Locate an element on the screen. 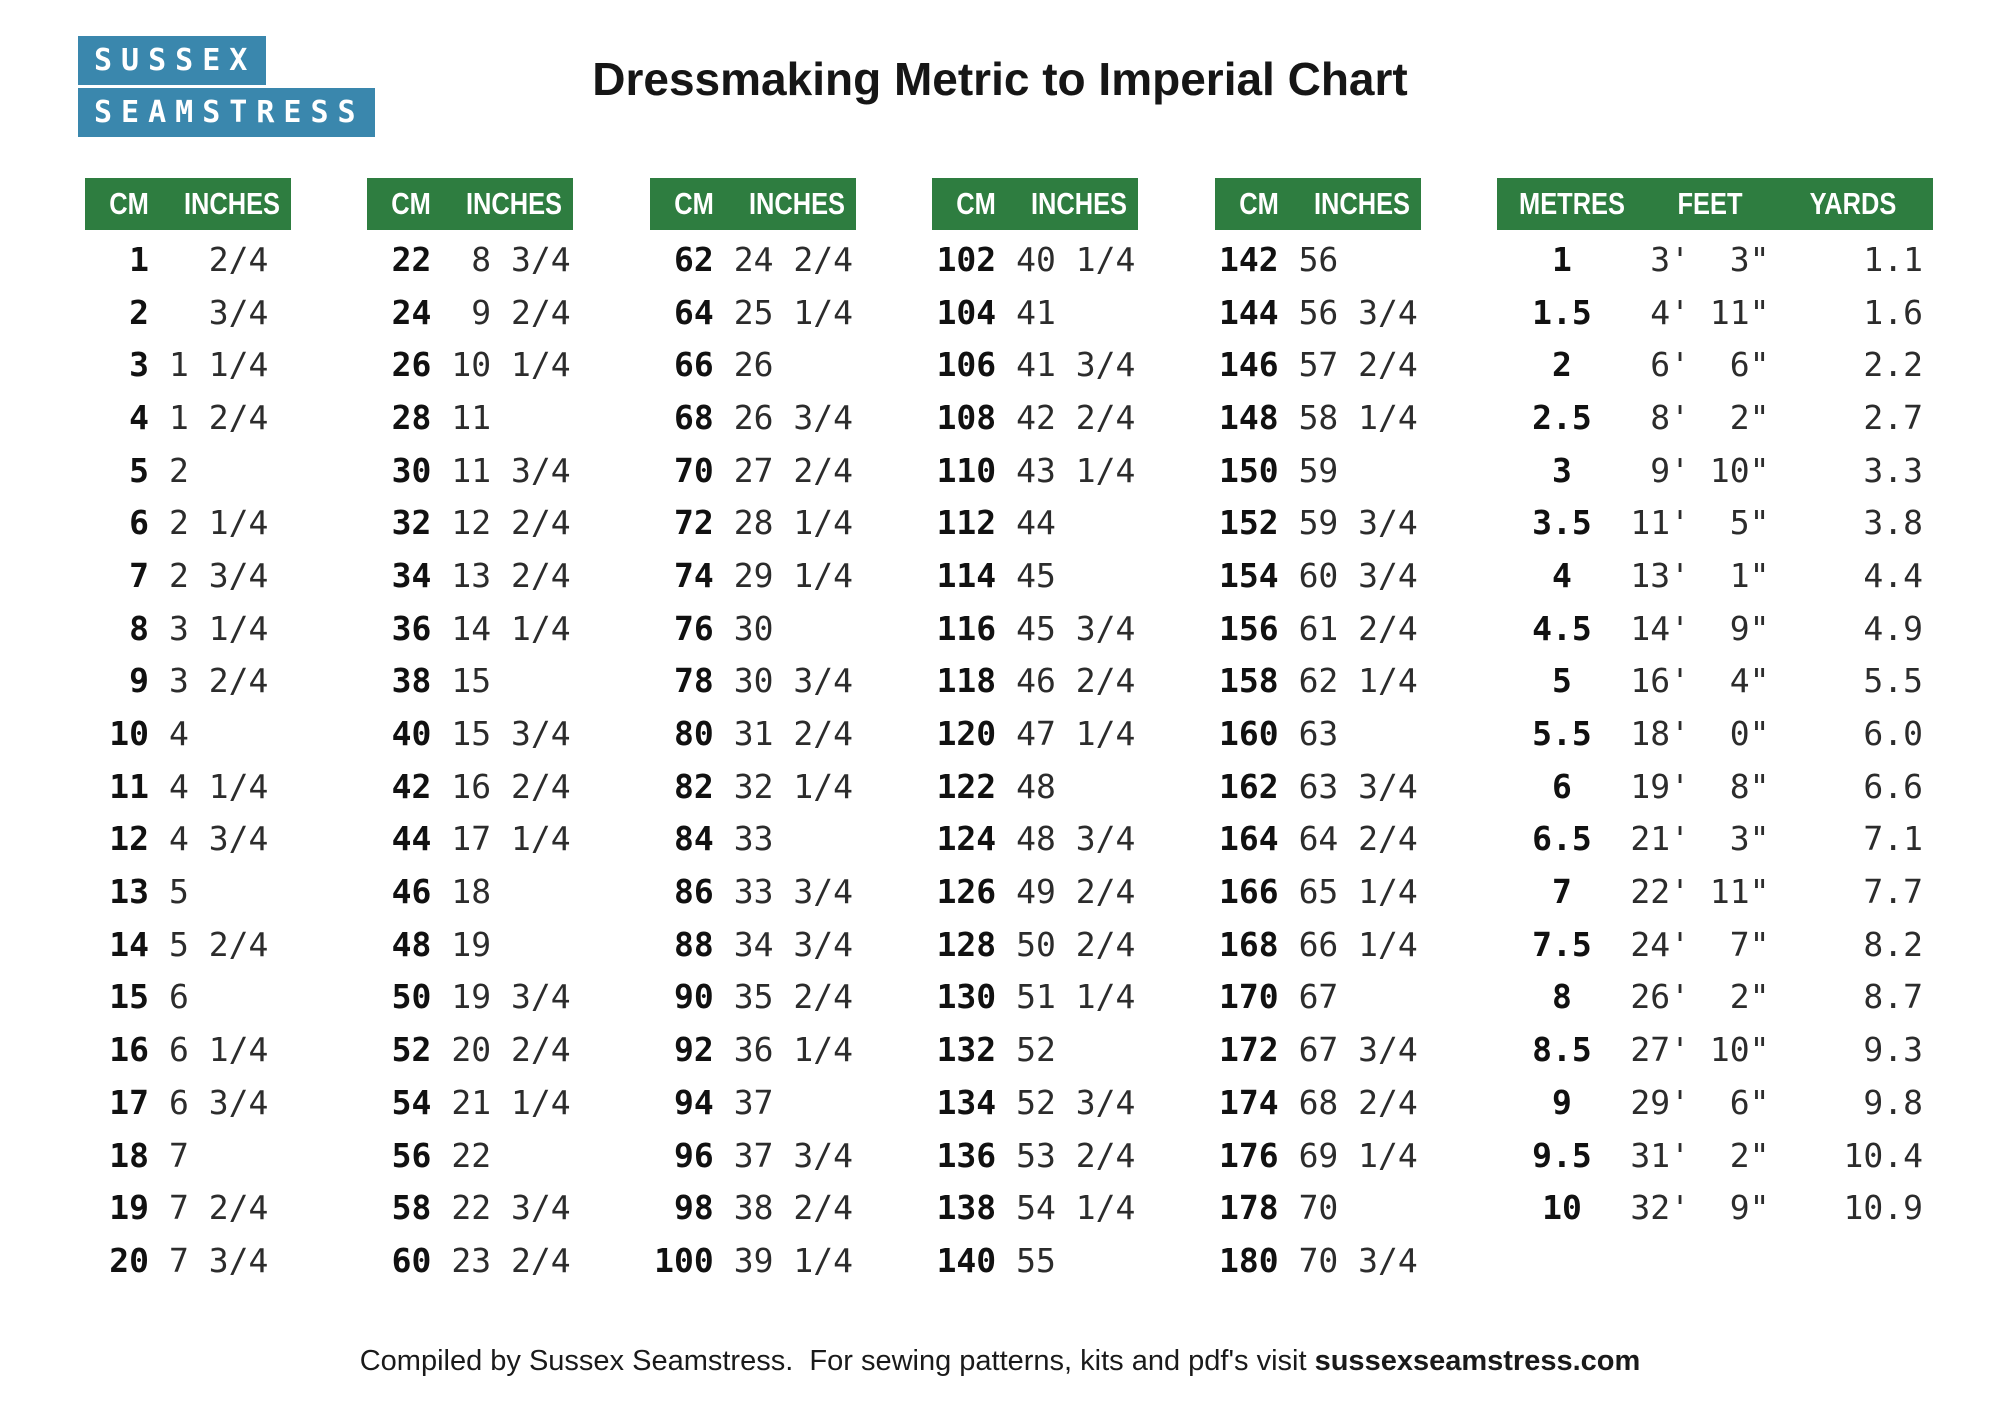 This screenshot has height=1414, width=2000. table-row: 13 5 is located at coordinates (188, 891).